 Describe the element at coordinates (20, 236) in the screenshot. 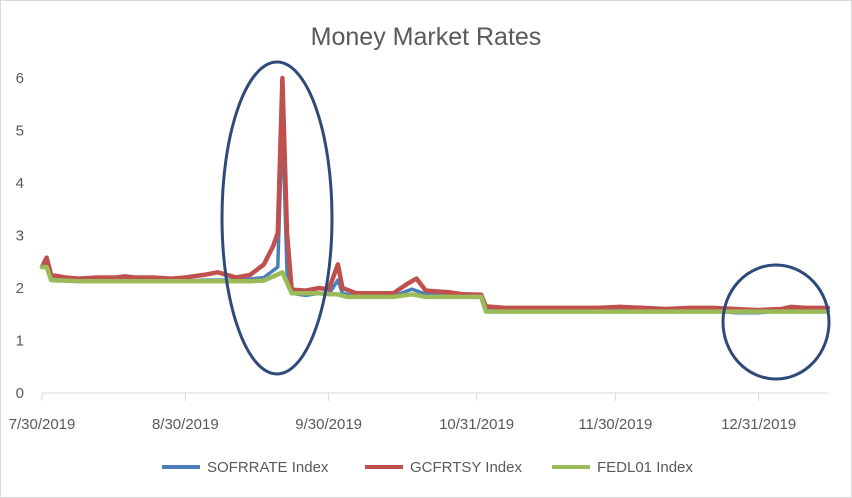

I see `y-tick-label: 3` at that location.